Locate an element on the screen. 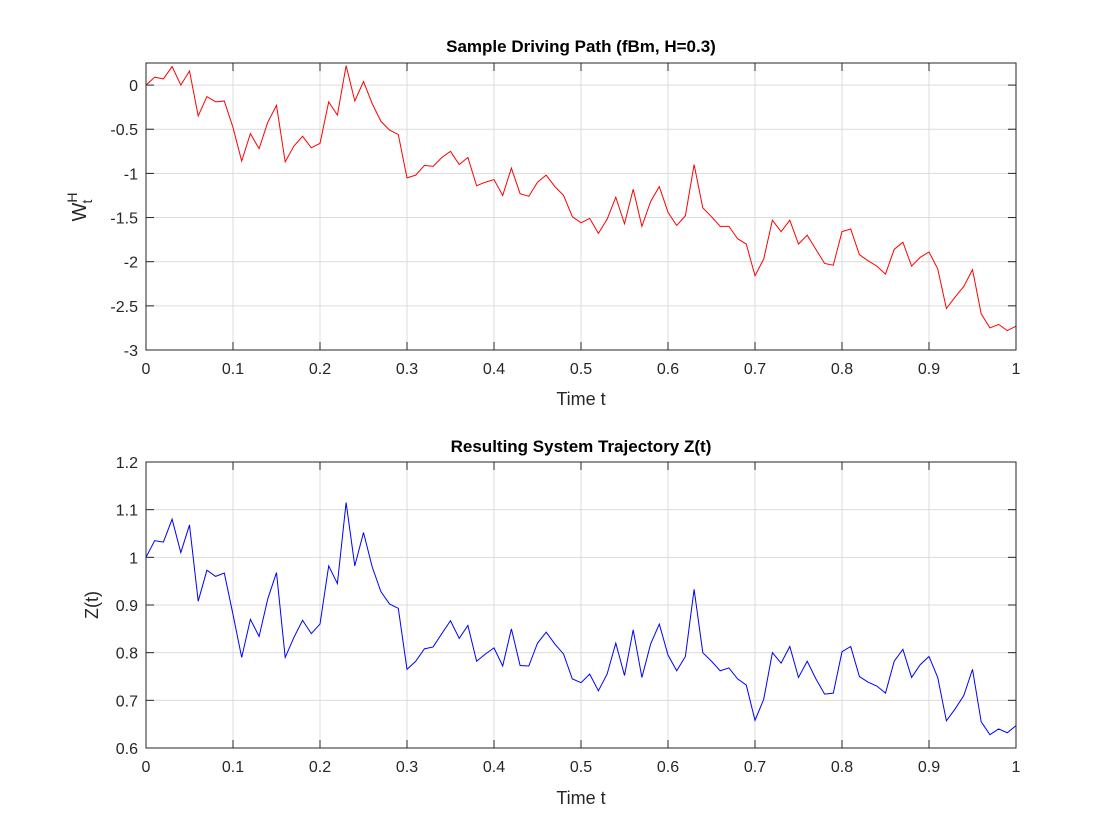 This screenshot has width=1120, height=840. y-tick-label: 0.7 is located at coordinates (127, 701).